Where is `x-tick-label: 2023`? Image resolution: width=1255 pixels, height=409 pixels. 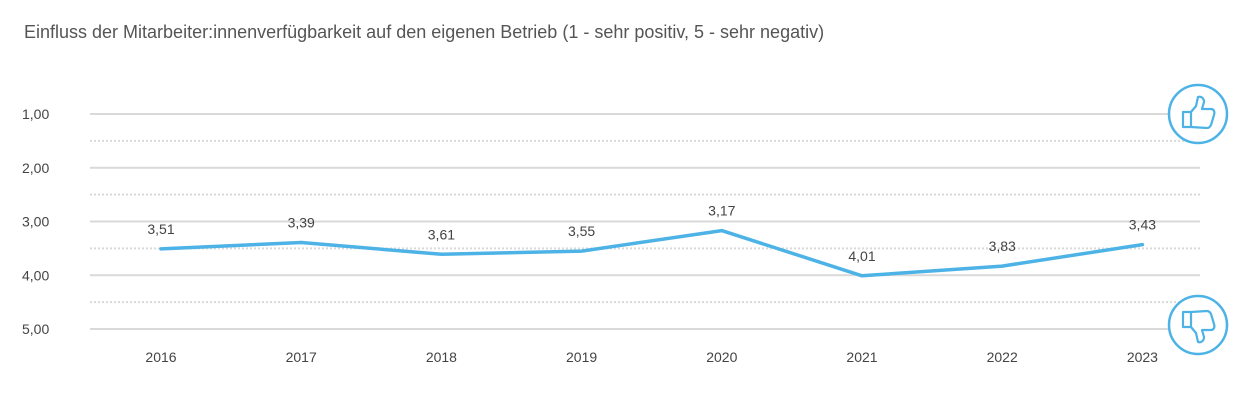 x-tick-label: 2023 is located at coordinates (1142, 357).